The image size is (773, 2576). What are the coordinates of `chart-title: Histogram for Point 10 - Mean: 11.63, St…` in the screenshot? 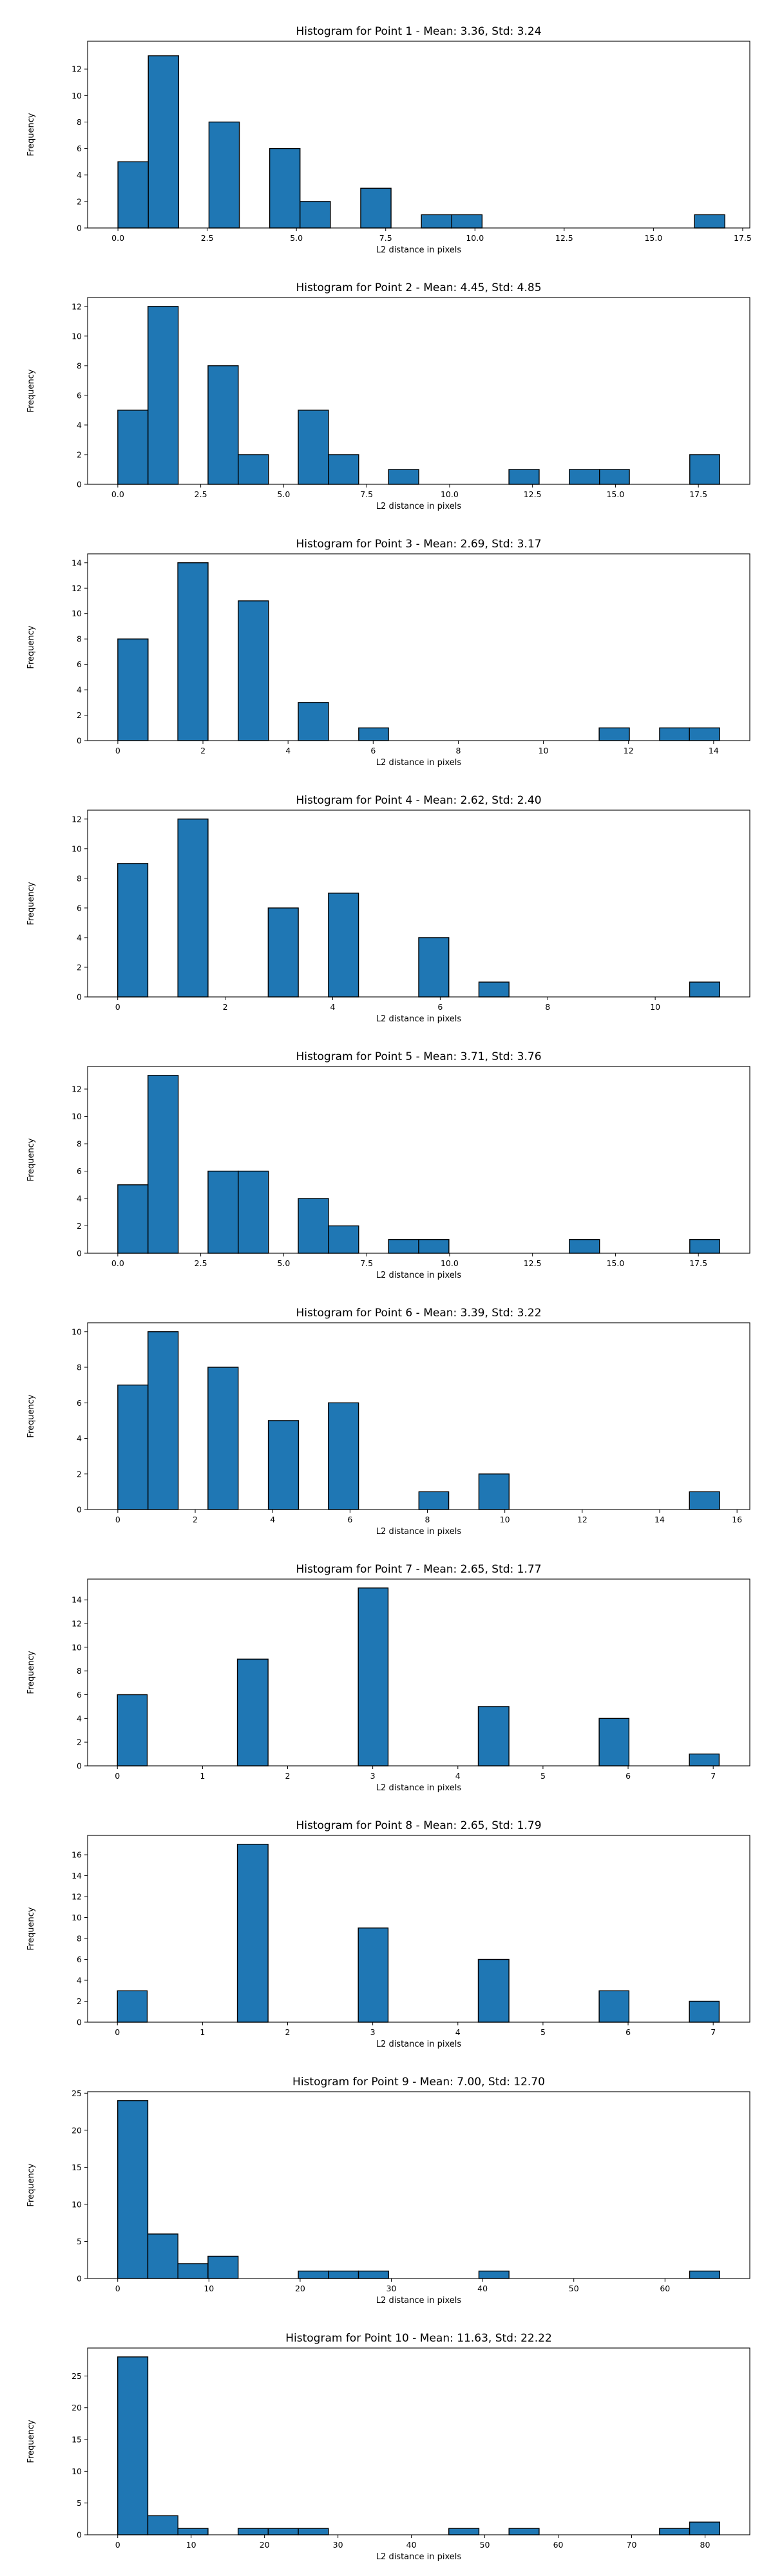 It's located at (418, 2338).